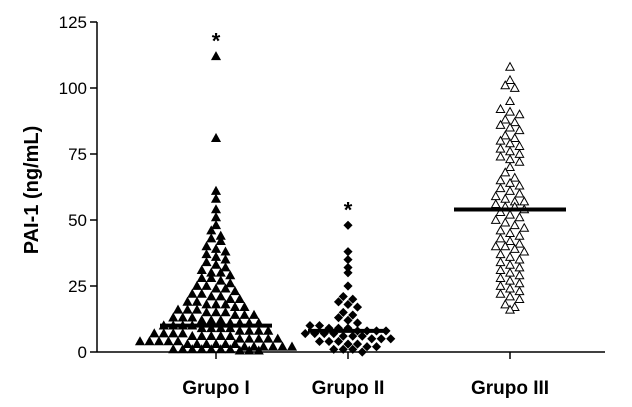 The height and width of the screenshot is (407, 632). Describe the element at coordinates (216, 40) in the screenshot. I see `significance-marker: *` at that location.